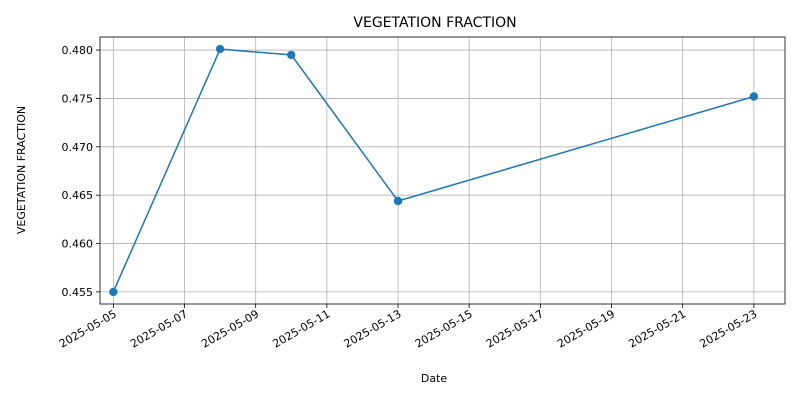 The width and height of the screenshot is (800, 400). What do you see at coordinates (657, 328) in the screenshot?
I see `x-tick-label: 2025-05-21` at bounding box center [657, 328].